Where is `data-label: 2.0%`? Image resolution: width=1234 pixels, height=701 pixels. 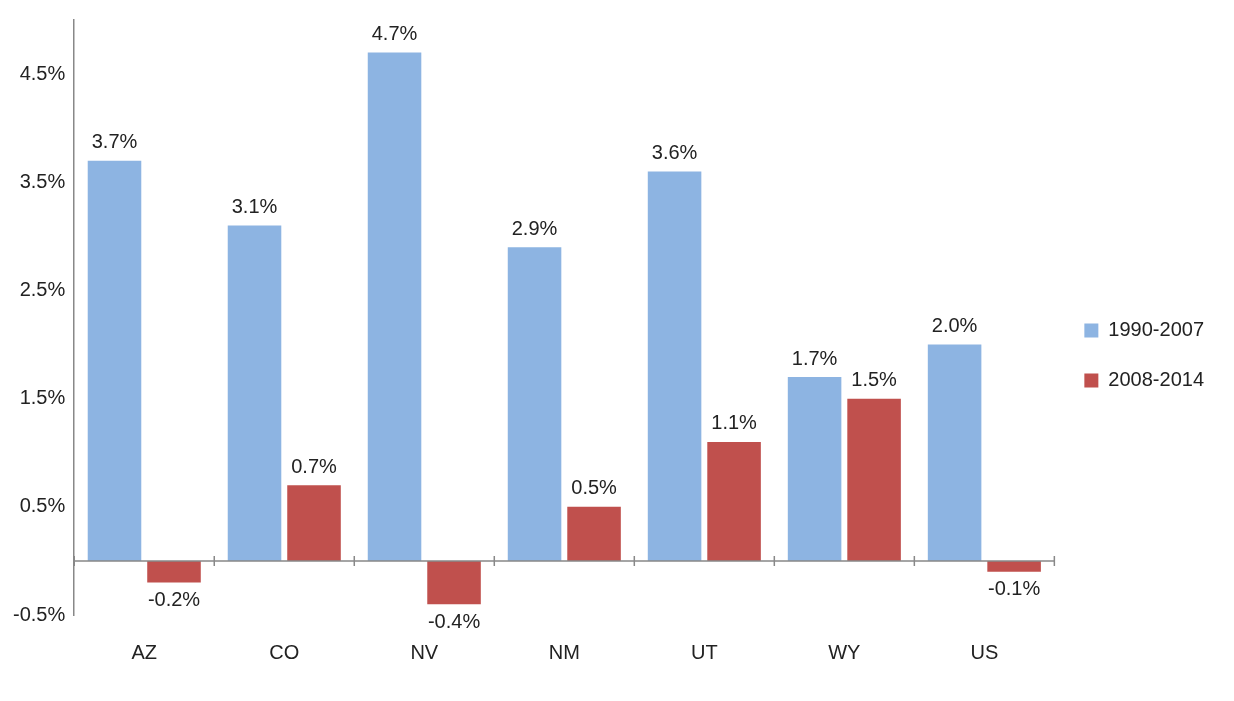
data-label: 2.0% is located at coordinates (954, 325).